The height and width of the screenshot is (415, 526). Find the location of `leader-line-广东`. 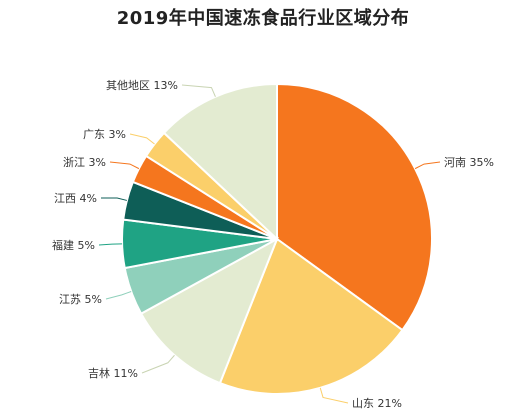

leader-line-广东 is located at coordinates (142, 139).